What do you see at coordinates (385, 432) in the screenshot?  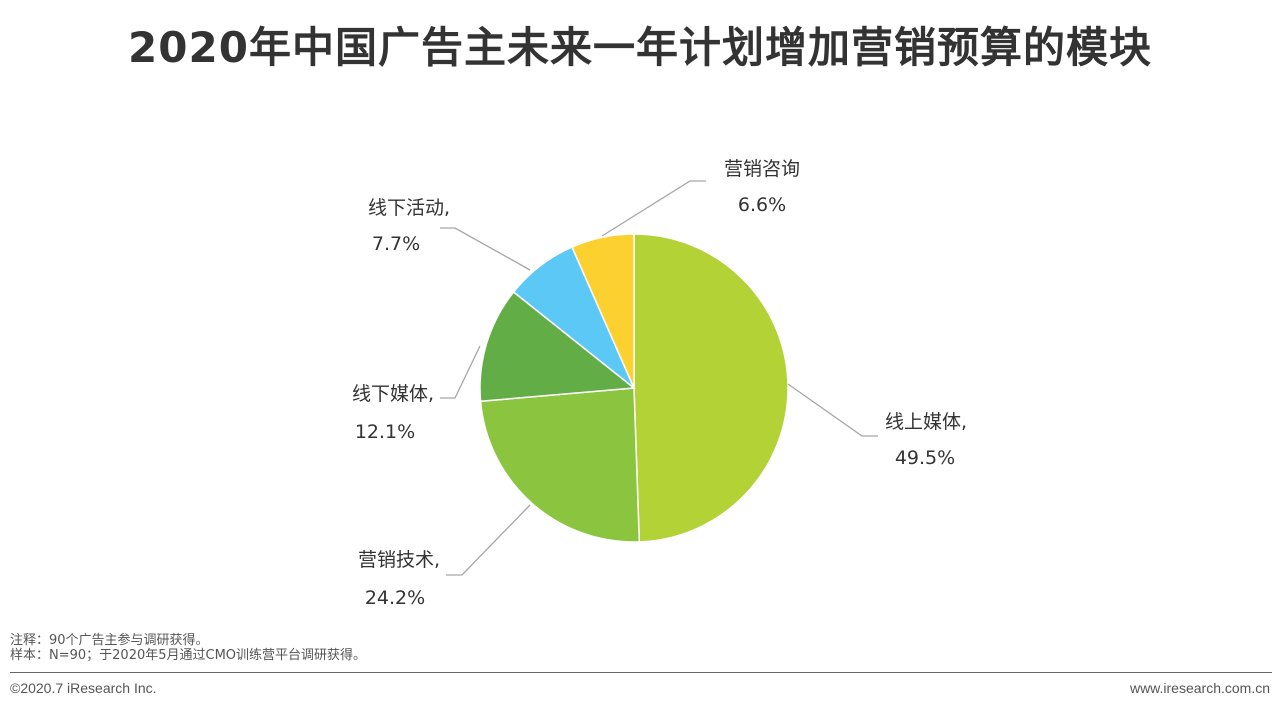 I see `slice-value-2: 12.1%` at bounding box center [385, 432].